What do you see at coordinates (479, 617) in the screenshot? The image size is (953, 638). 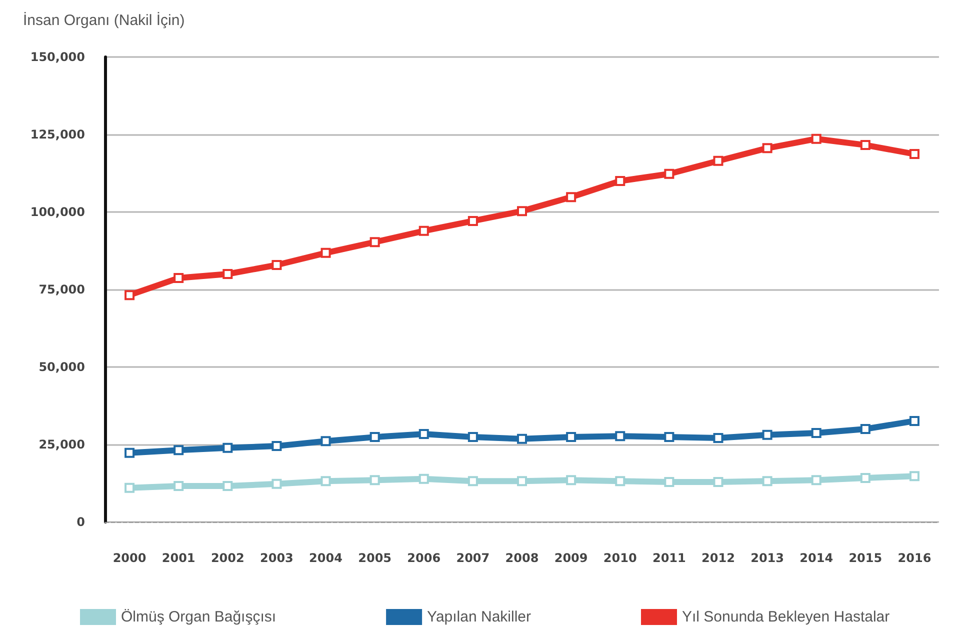 I see `legend-label: Yapılan Nakiller` at bounding box center [479, 617].